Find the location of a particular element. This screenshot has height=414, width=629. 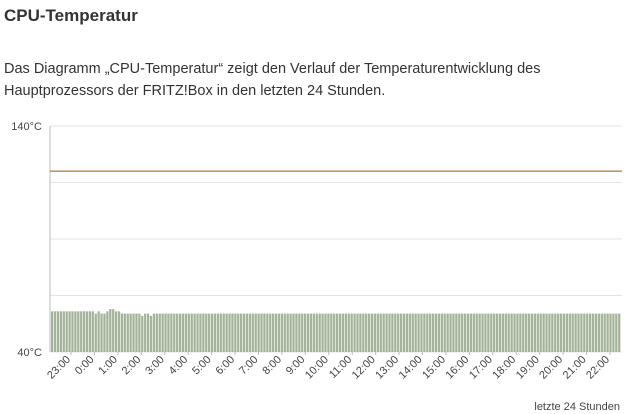

x-tick-label: 1:00 is located at coordinates (108, 366).